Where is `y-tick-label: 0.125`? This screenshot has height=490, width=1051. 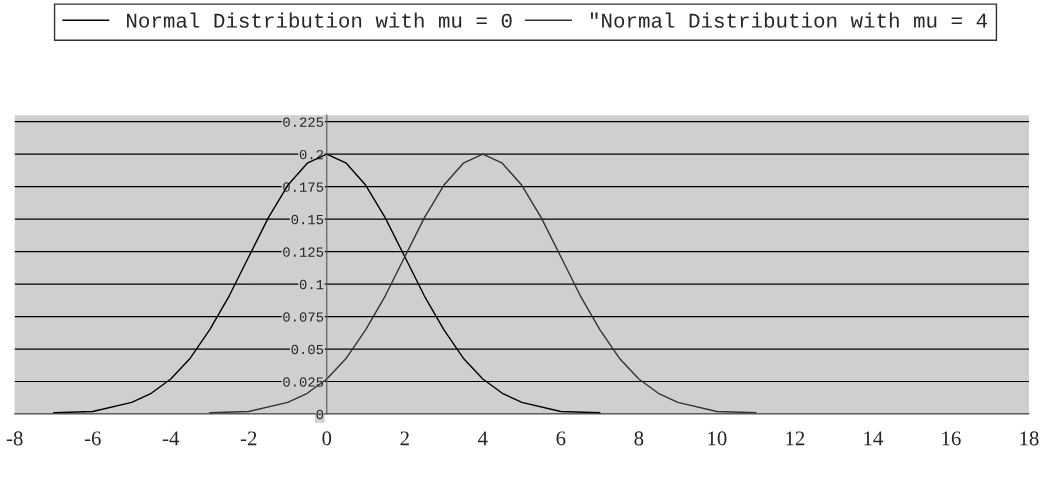 y-tick-label: 0.125 is located at coordinates (303, 252).